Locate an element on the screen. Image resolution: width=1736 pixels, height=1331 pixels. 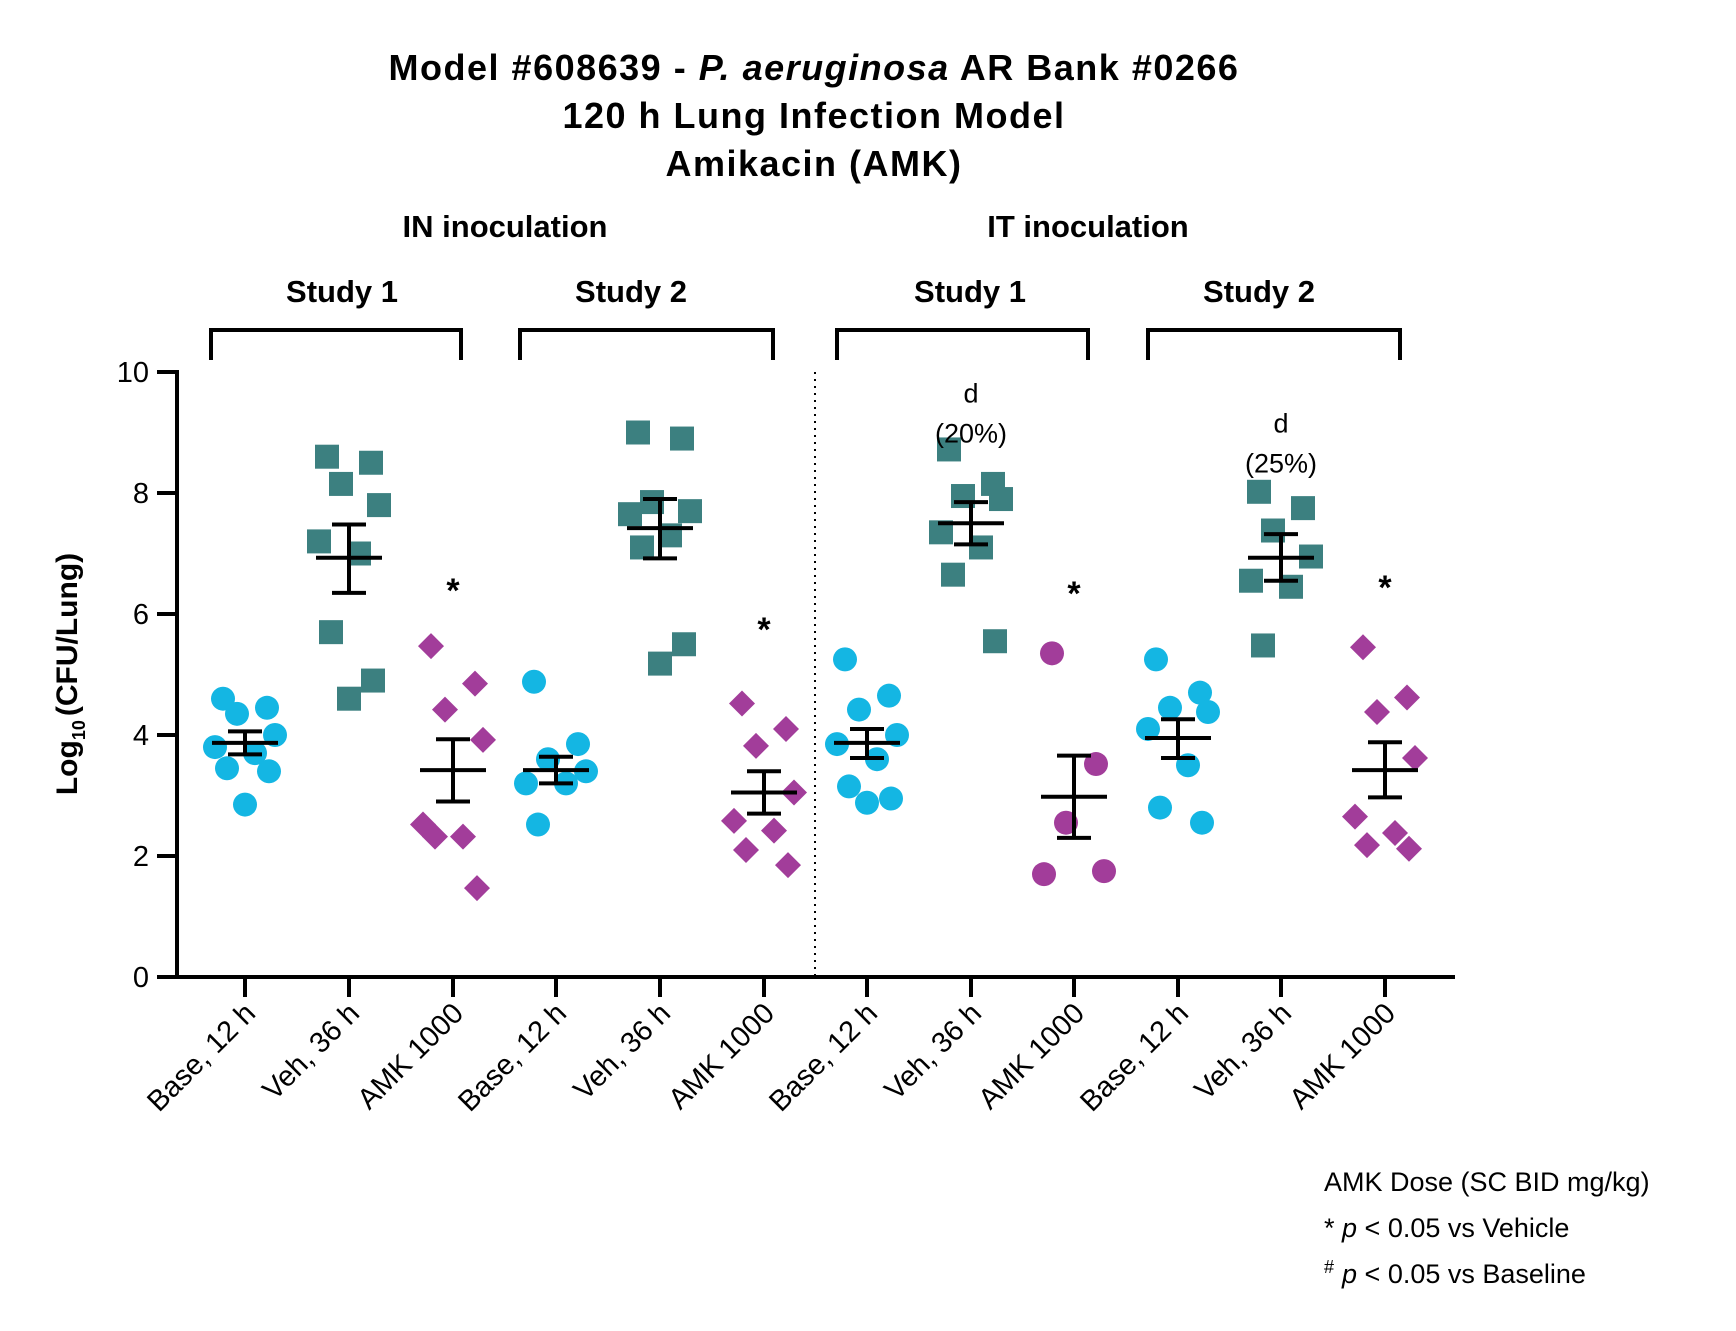
annotation-label: (20%) is located at coordinates (971, 433).